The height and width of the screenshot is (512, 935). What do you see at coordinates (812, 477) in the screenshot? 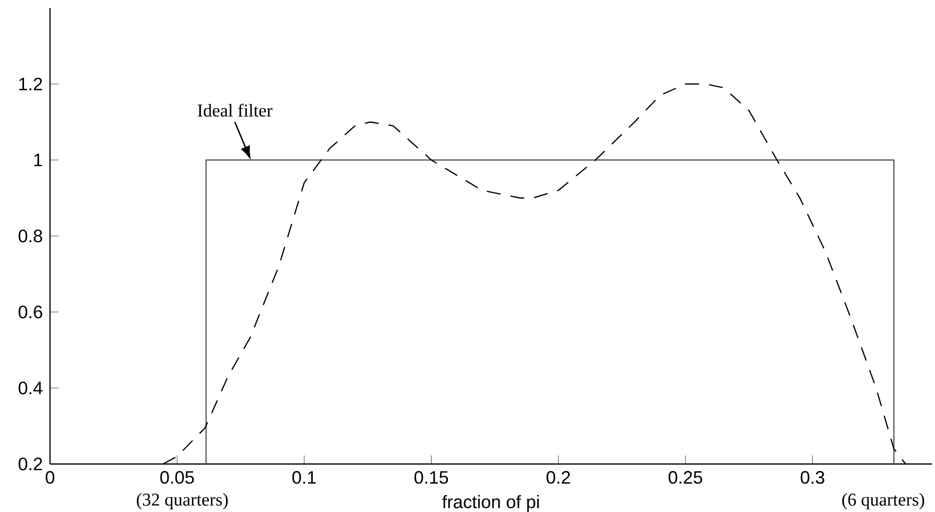
I see `x-tick-label: 0.3` at bounding box center [812, 477].